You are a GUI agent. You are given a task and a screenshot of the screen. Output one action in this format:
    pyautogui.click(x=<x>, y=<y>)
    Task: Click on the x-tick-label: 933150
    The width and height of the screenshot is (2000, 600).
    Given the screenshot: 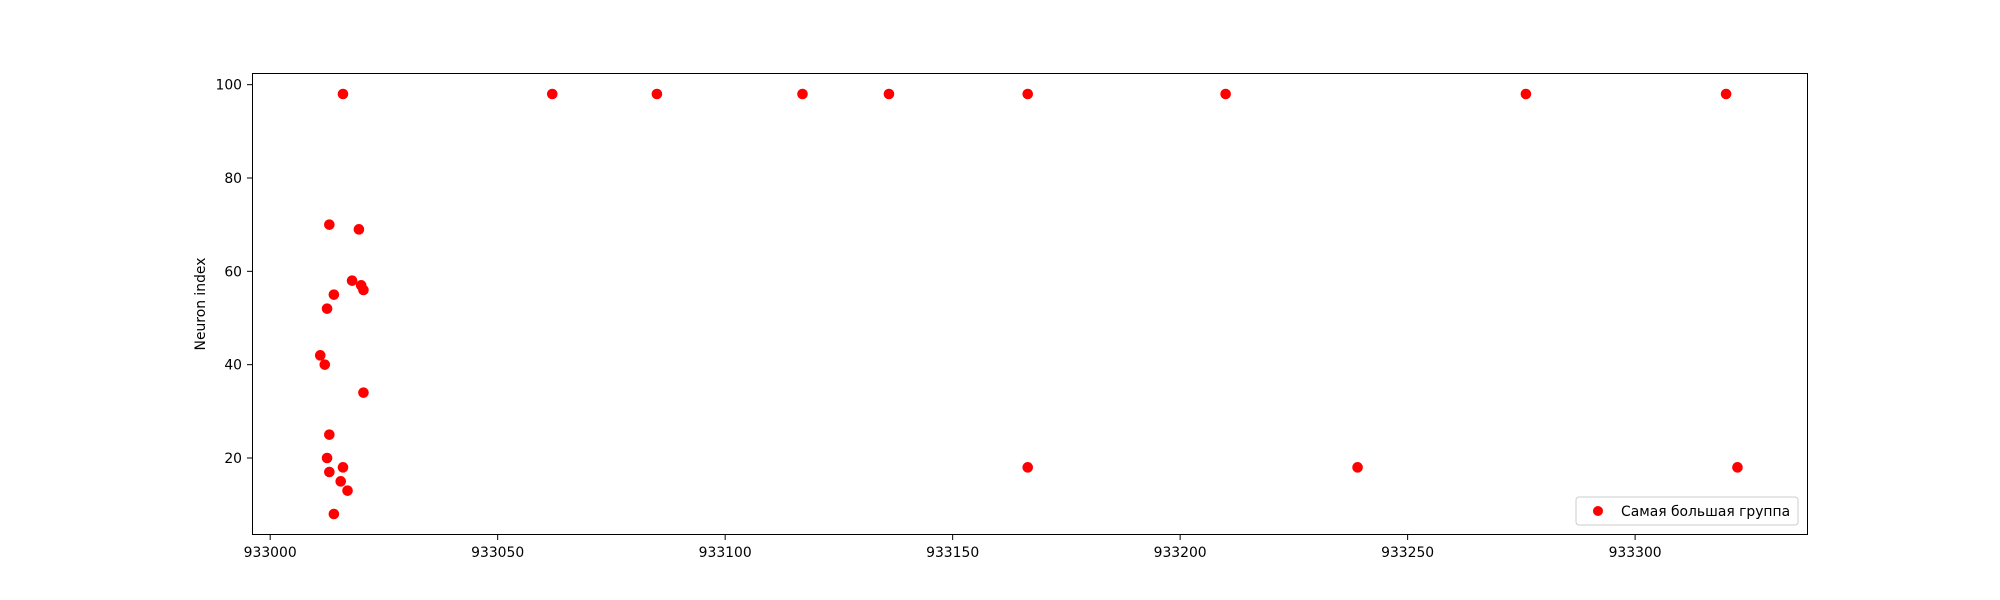 What is the action you would take?
    pyautogui.click(x=952, y=553)
    